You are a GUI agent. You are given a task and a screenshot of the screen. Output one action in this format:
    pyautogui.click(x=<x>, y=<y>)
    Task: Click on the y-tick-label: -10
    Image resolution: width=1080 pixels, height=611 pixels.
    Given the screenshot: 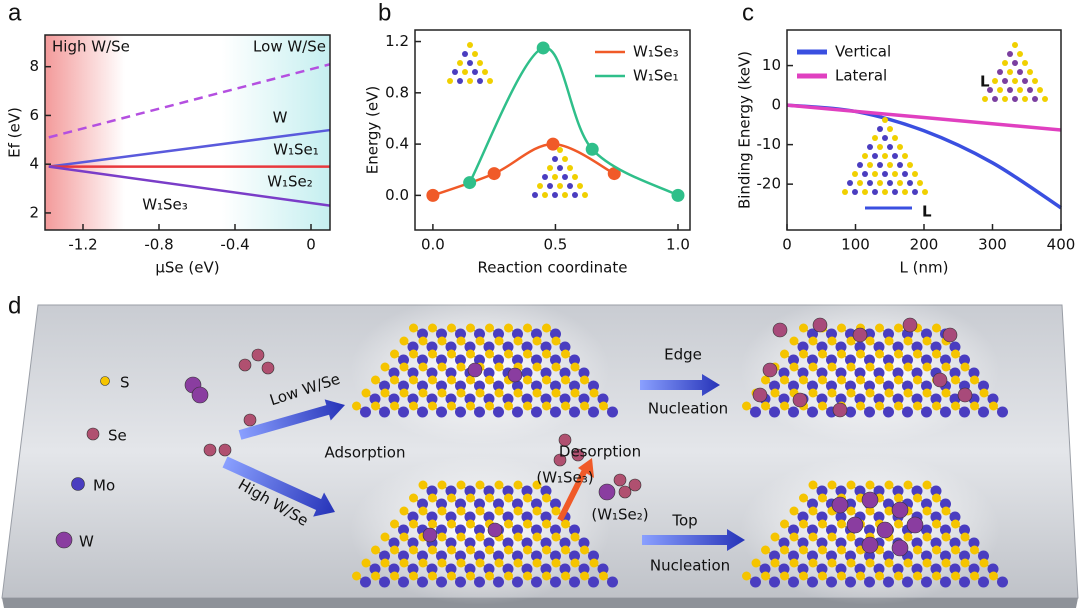 What is the action you would take?
    pyautogui.click(x=769, y=144)
    